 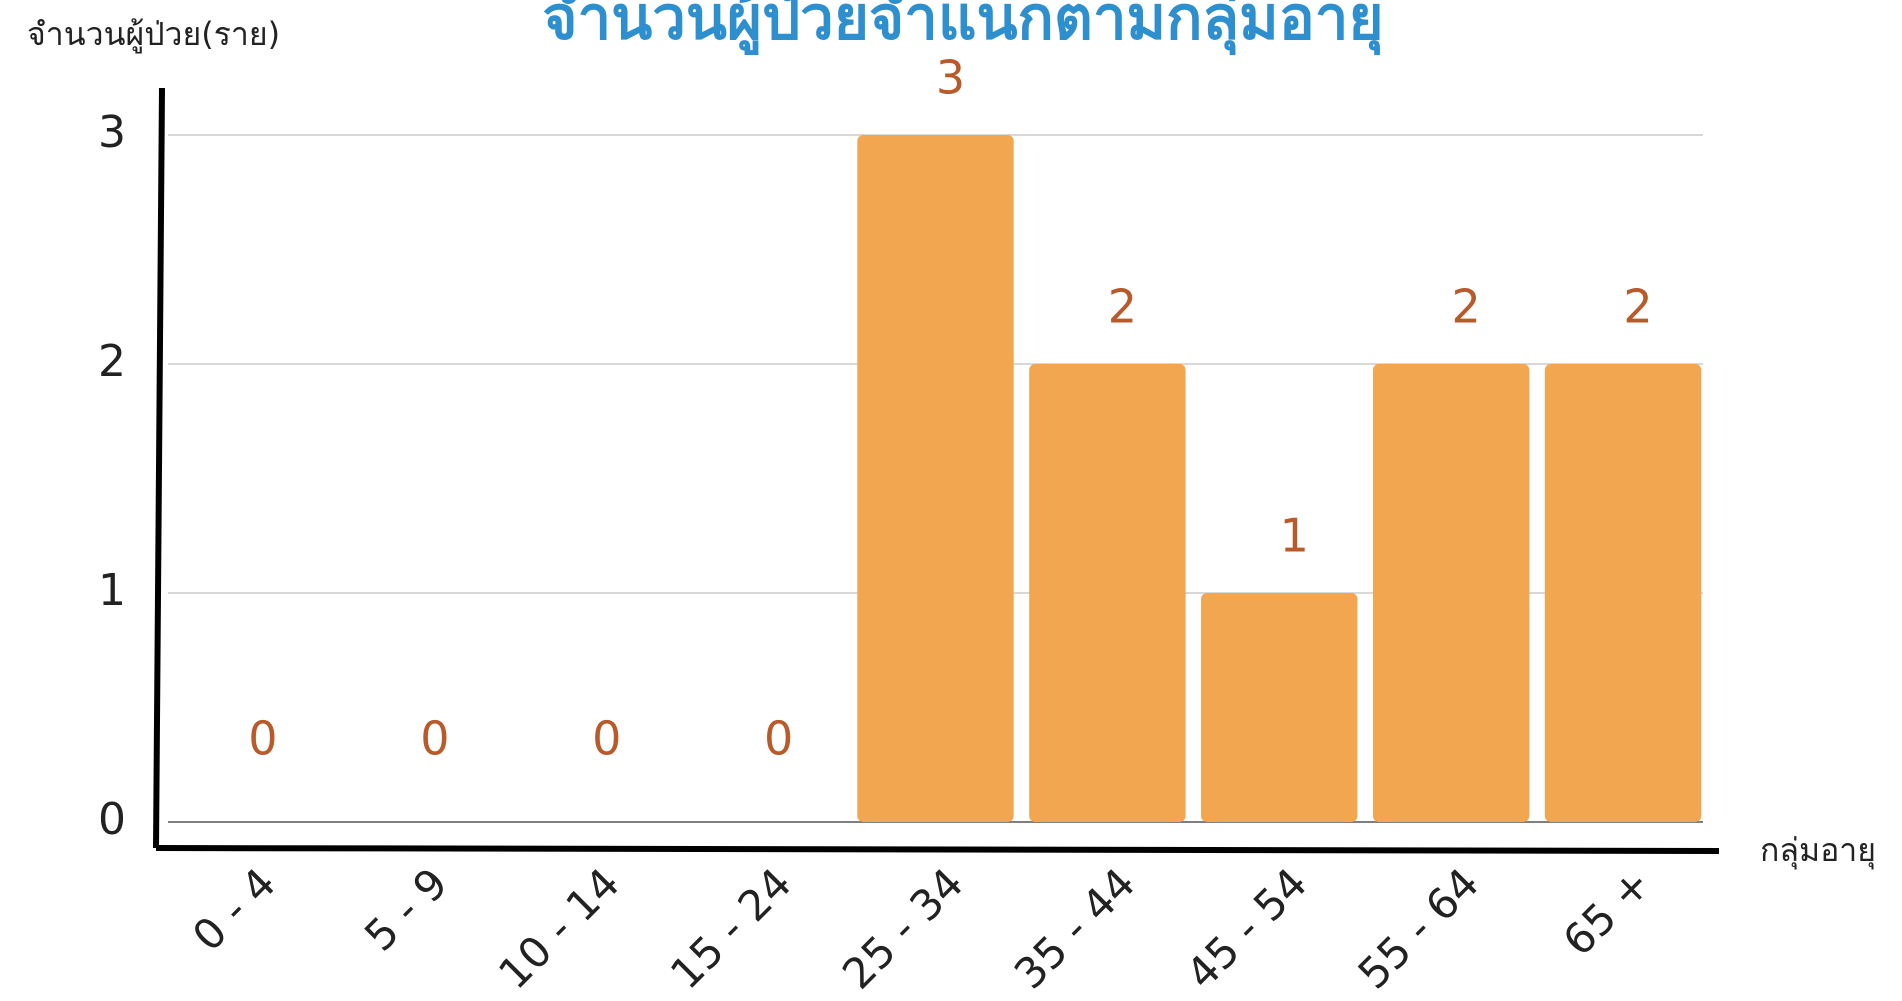 I want to click on y-tick-label: 3, so click(x=112, y=132).